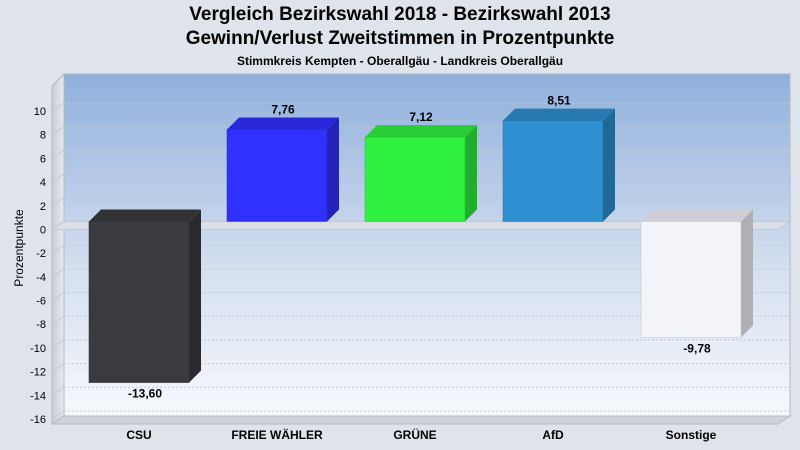 The image size is (800, 450). What do you see at coordinates (43, 159) in the screenshot?
I see `y-tick-label: 6` at bounding box center [43, 159].